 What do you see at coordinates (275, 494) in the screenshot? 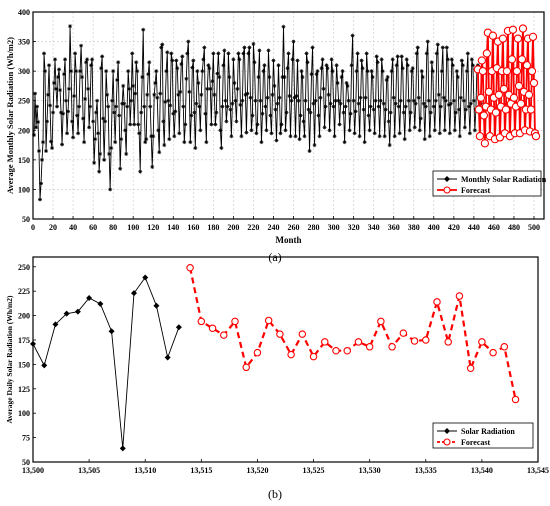
I see `panel-label-b: (b)` at bounding box center [275, 494].